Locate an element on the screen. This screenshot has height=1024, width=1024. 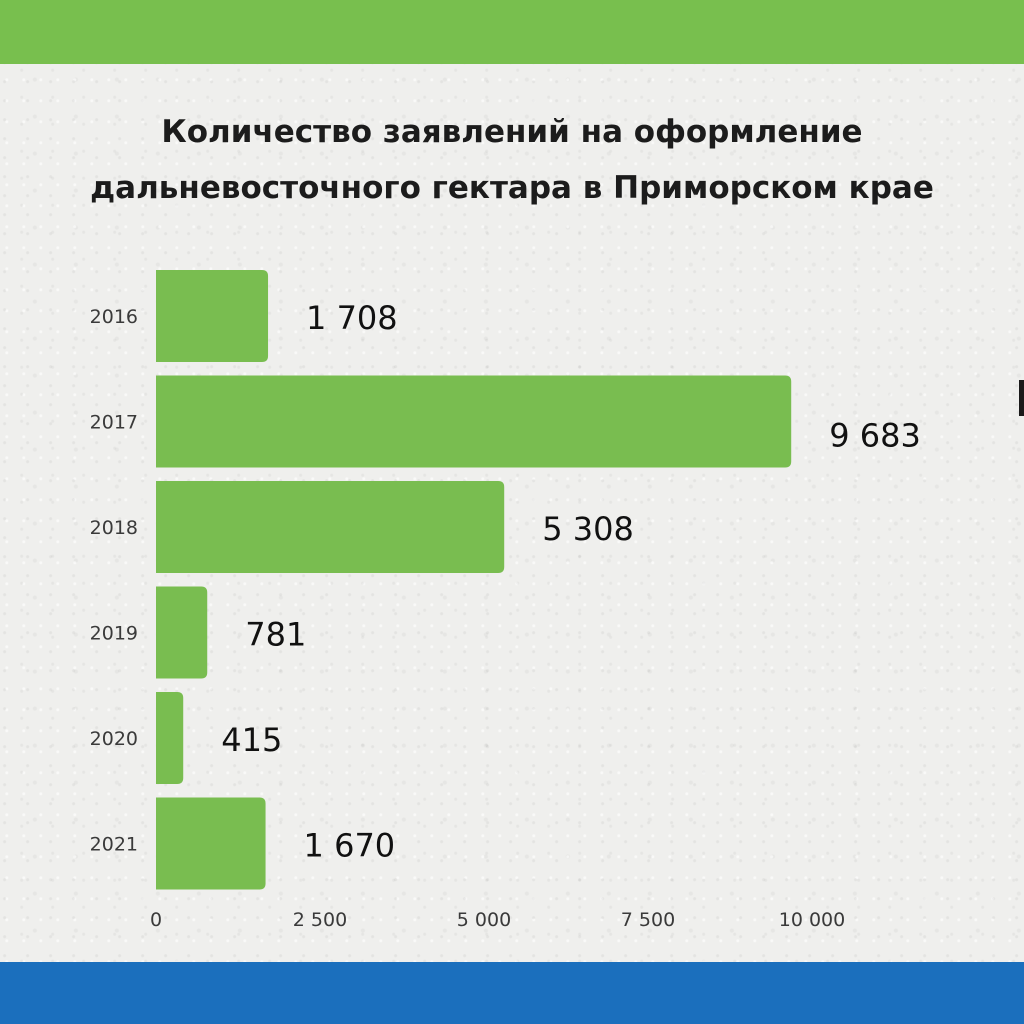
bar-2020 is located at coordinates (170, 738).